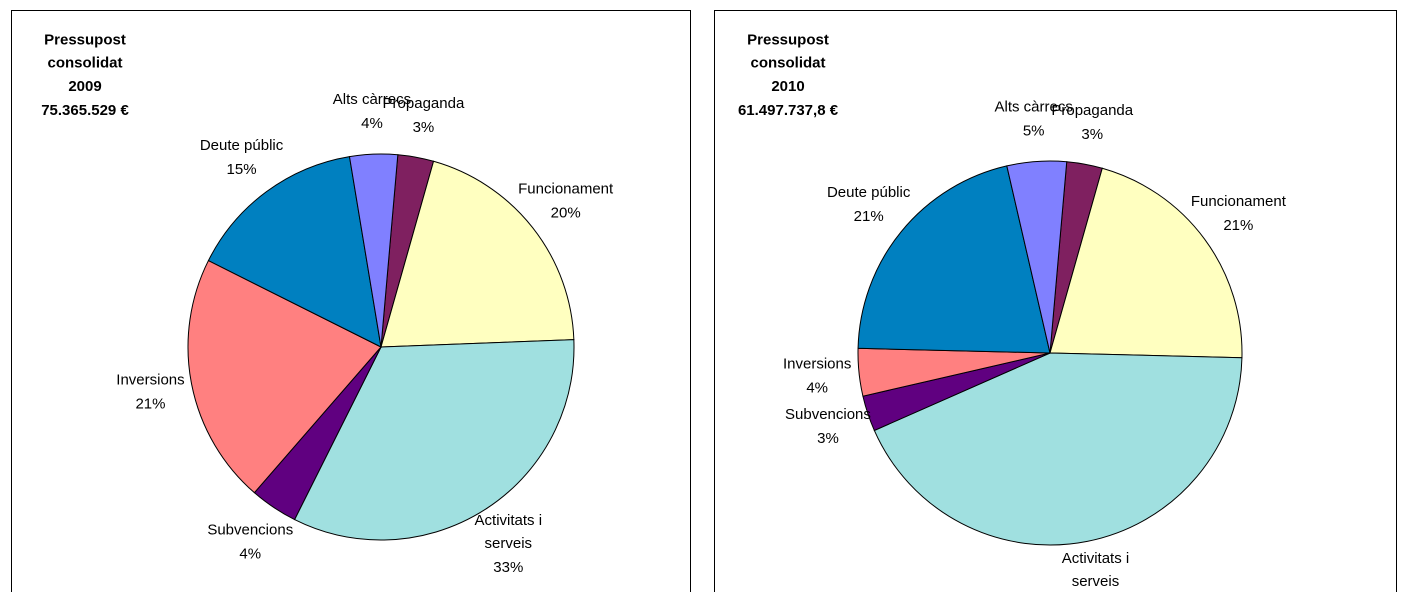  Describe the element at coordinates (85, 110) in the screenshot. I see `chart-total: 75.365.529 €` at that location.